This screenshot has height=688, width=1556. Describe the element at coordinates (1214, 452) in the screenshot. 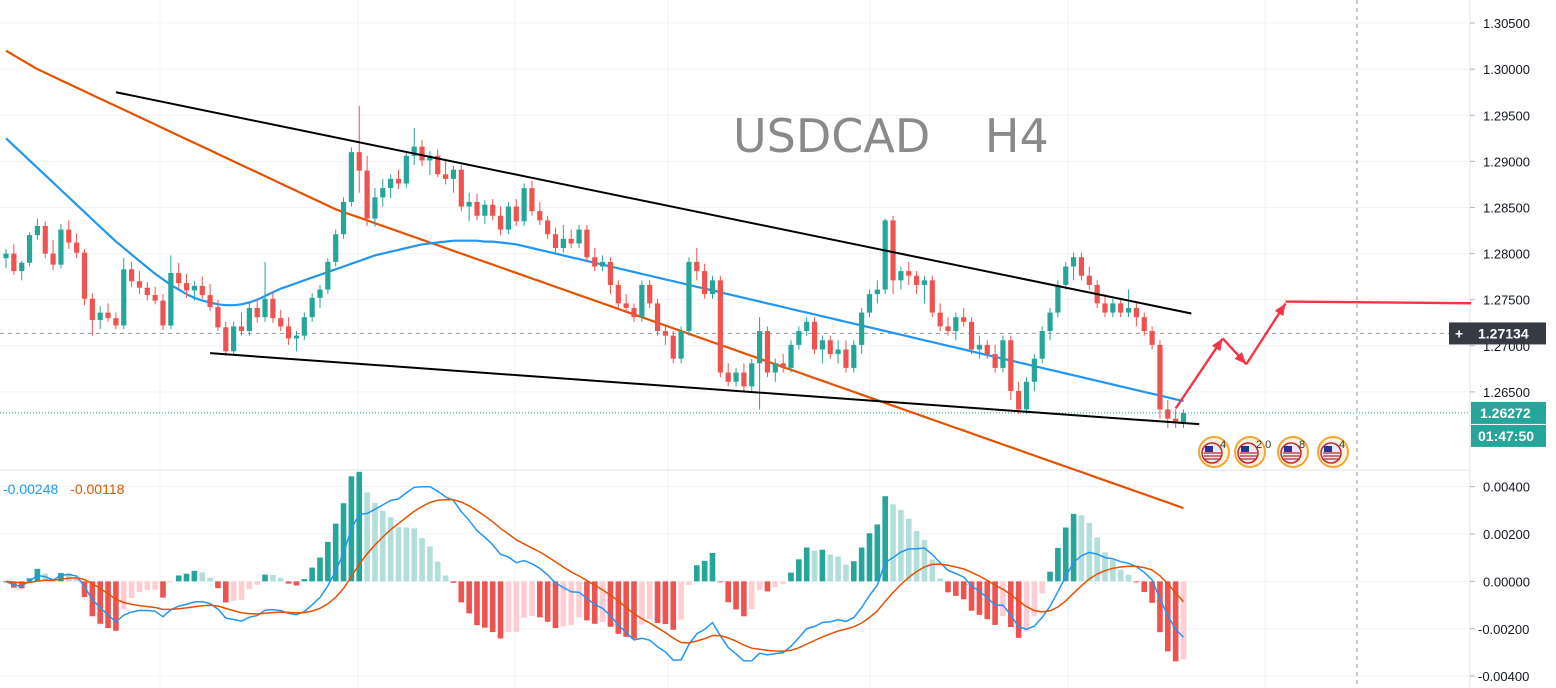

I see `economic-event-marker: 4` at that location.